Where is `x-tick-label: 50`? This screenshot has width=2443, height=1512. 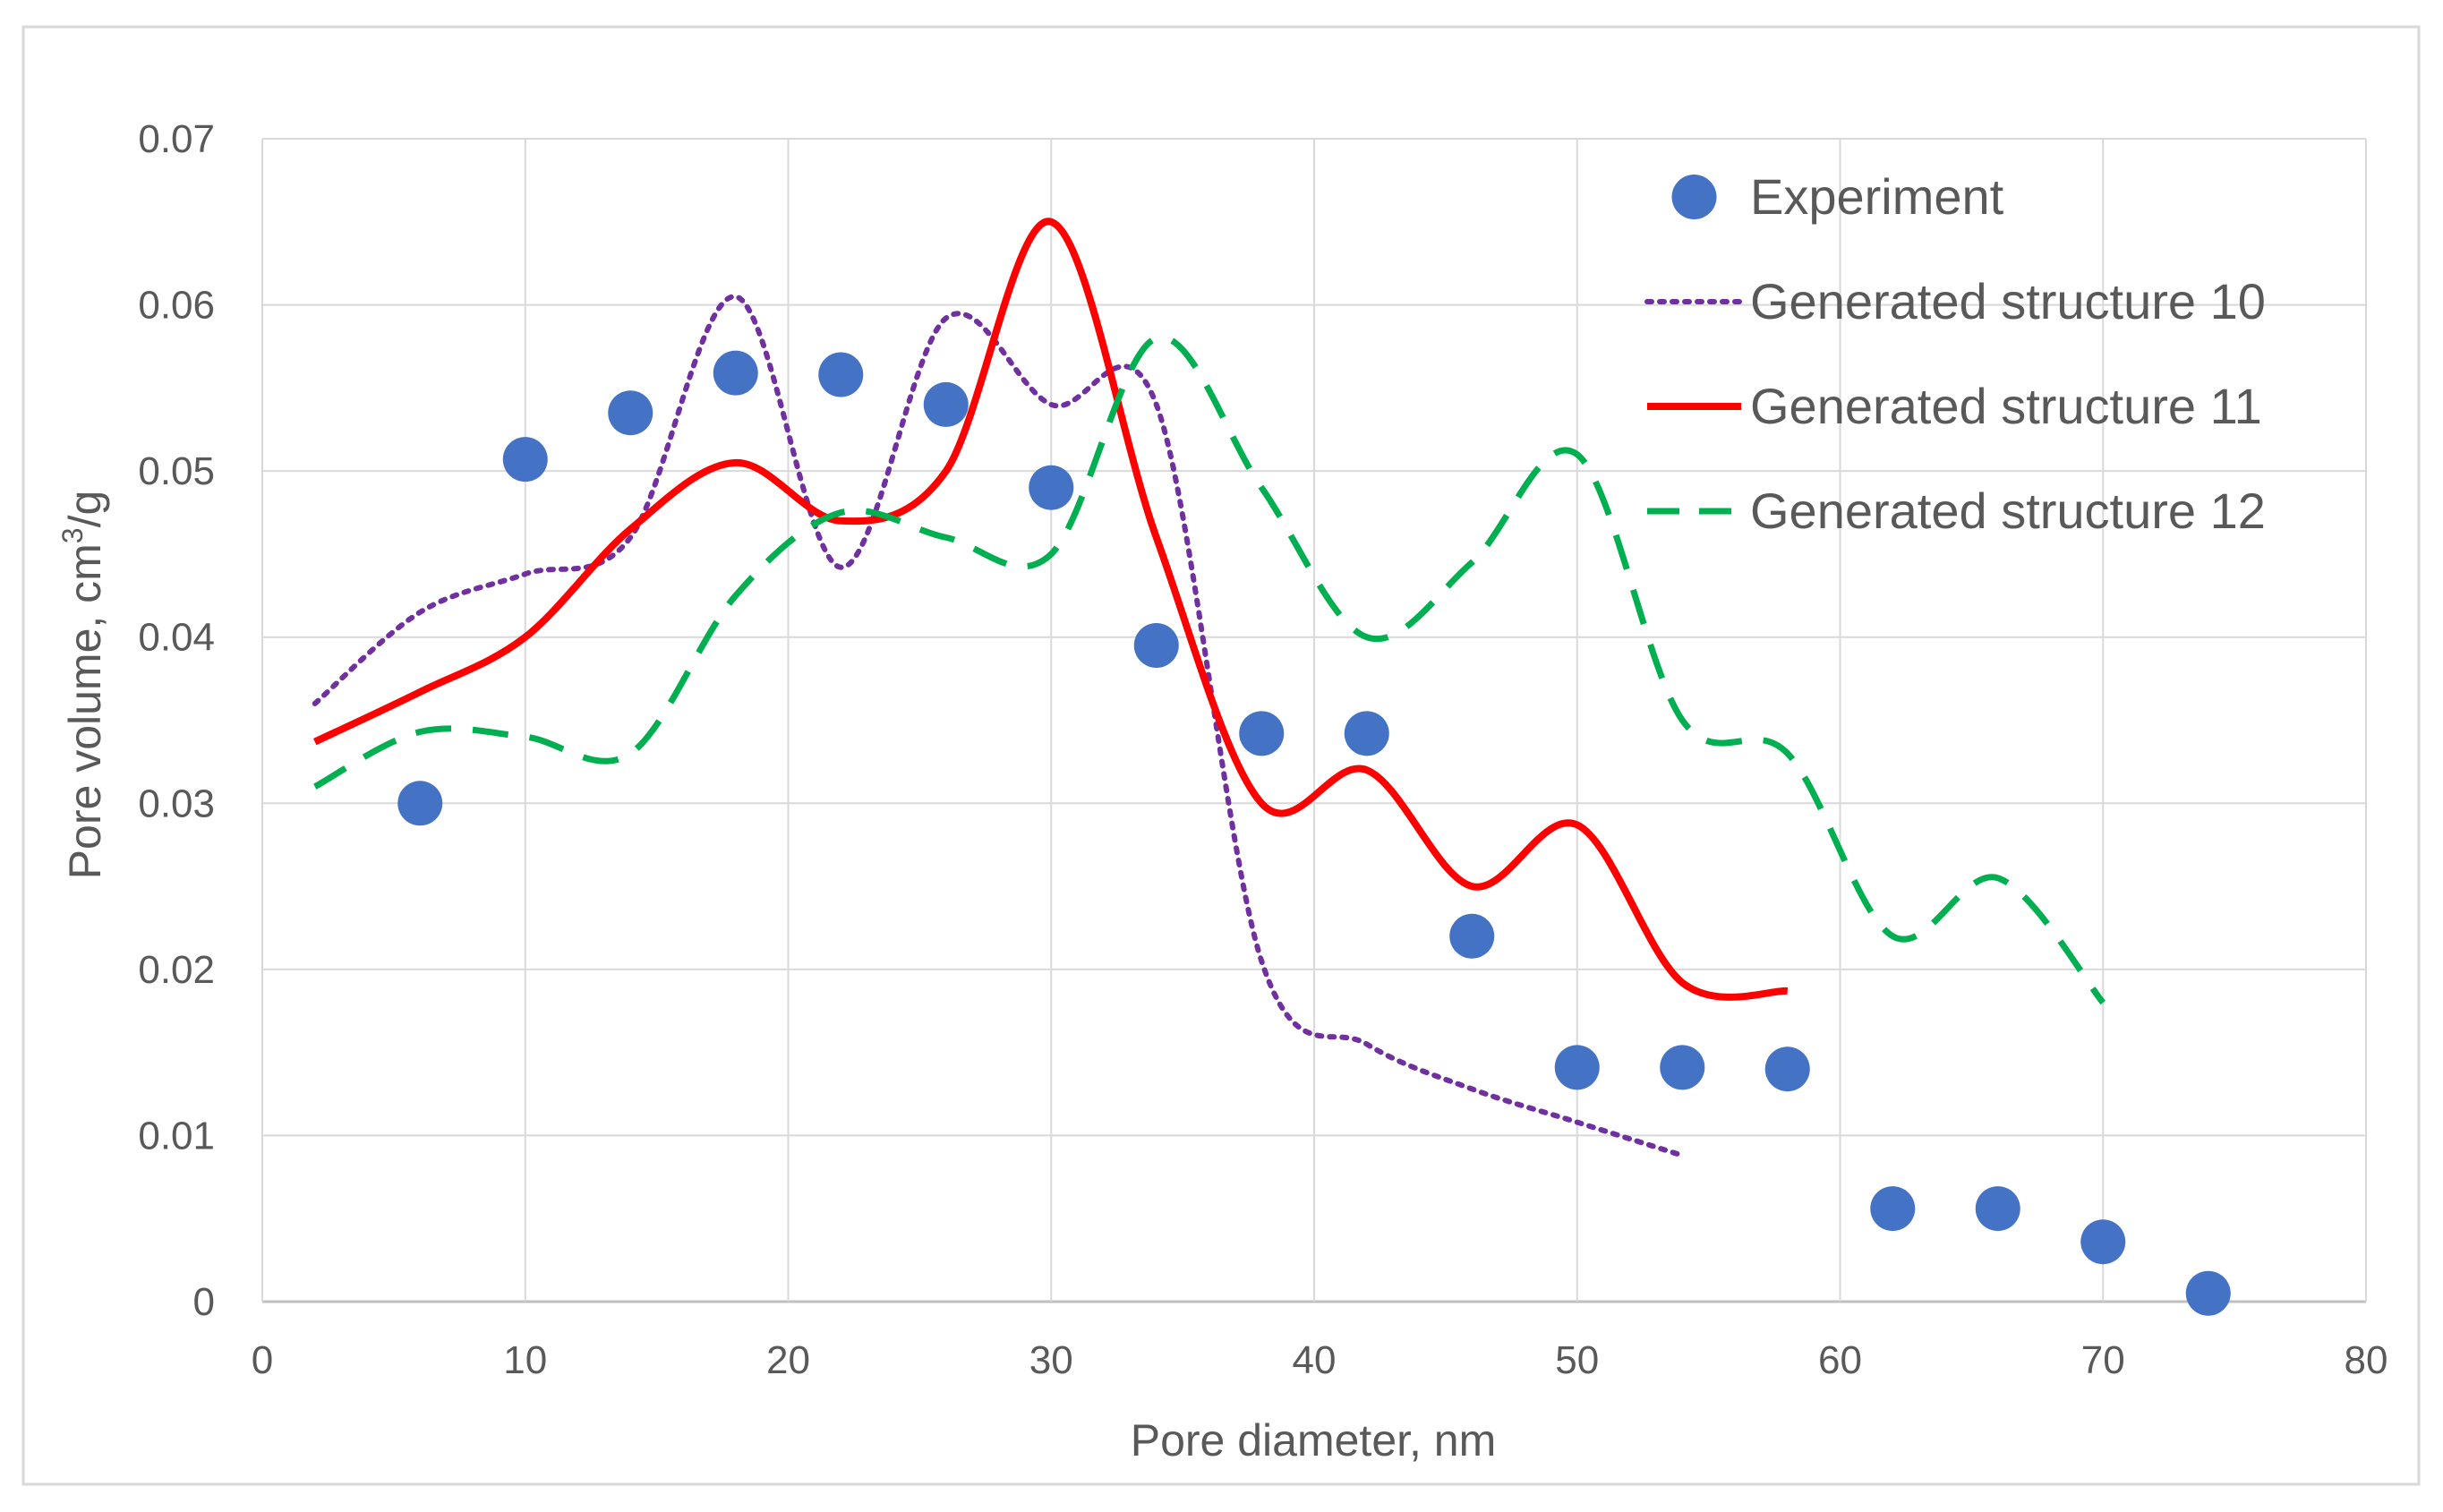 x-tick-label: 50 is located at coordinates (1577, 1360).